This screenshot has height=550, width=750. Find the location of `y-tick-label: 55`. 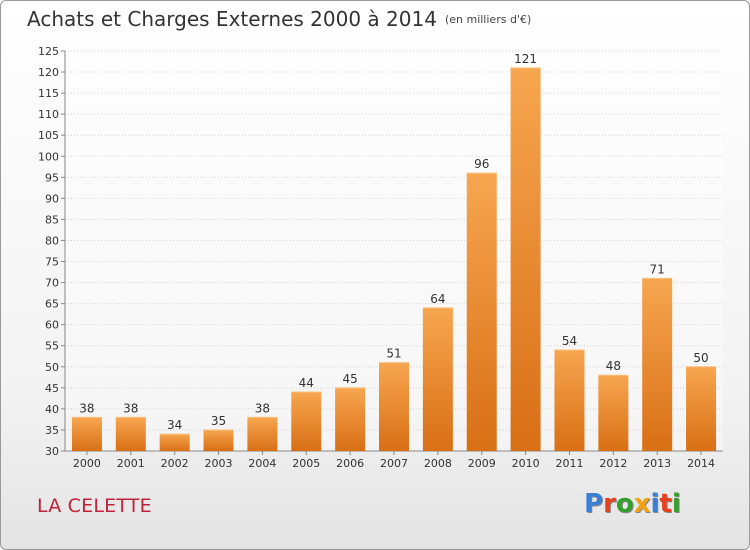

y-tick-label: 55 is located at coordinates (52, 346).